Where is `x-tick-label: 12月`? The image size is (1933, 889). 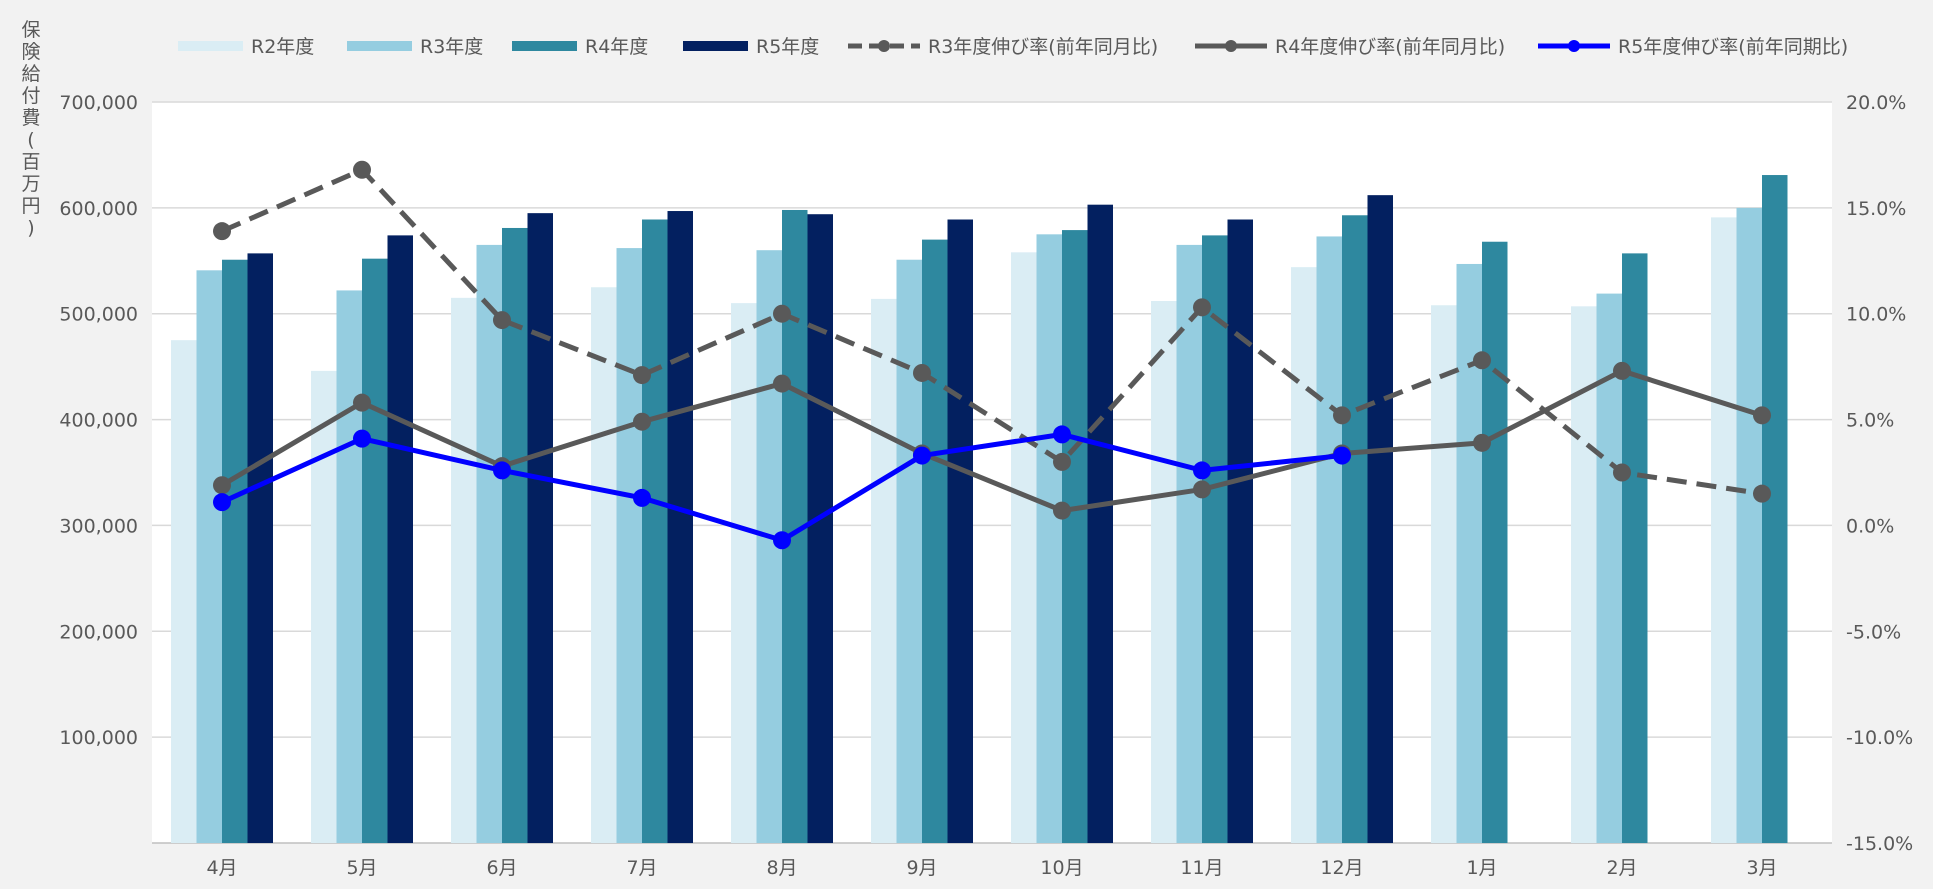 x-tick-label: 12月 is located at coordinates (1341, 868).